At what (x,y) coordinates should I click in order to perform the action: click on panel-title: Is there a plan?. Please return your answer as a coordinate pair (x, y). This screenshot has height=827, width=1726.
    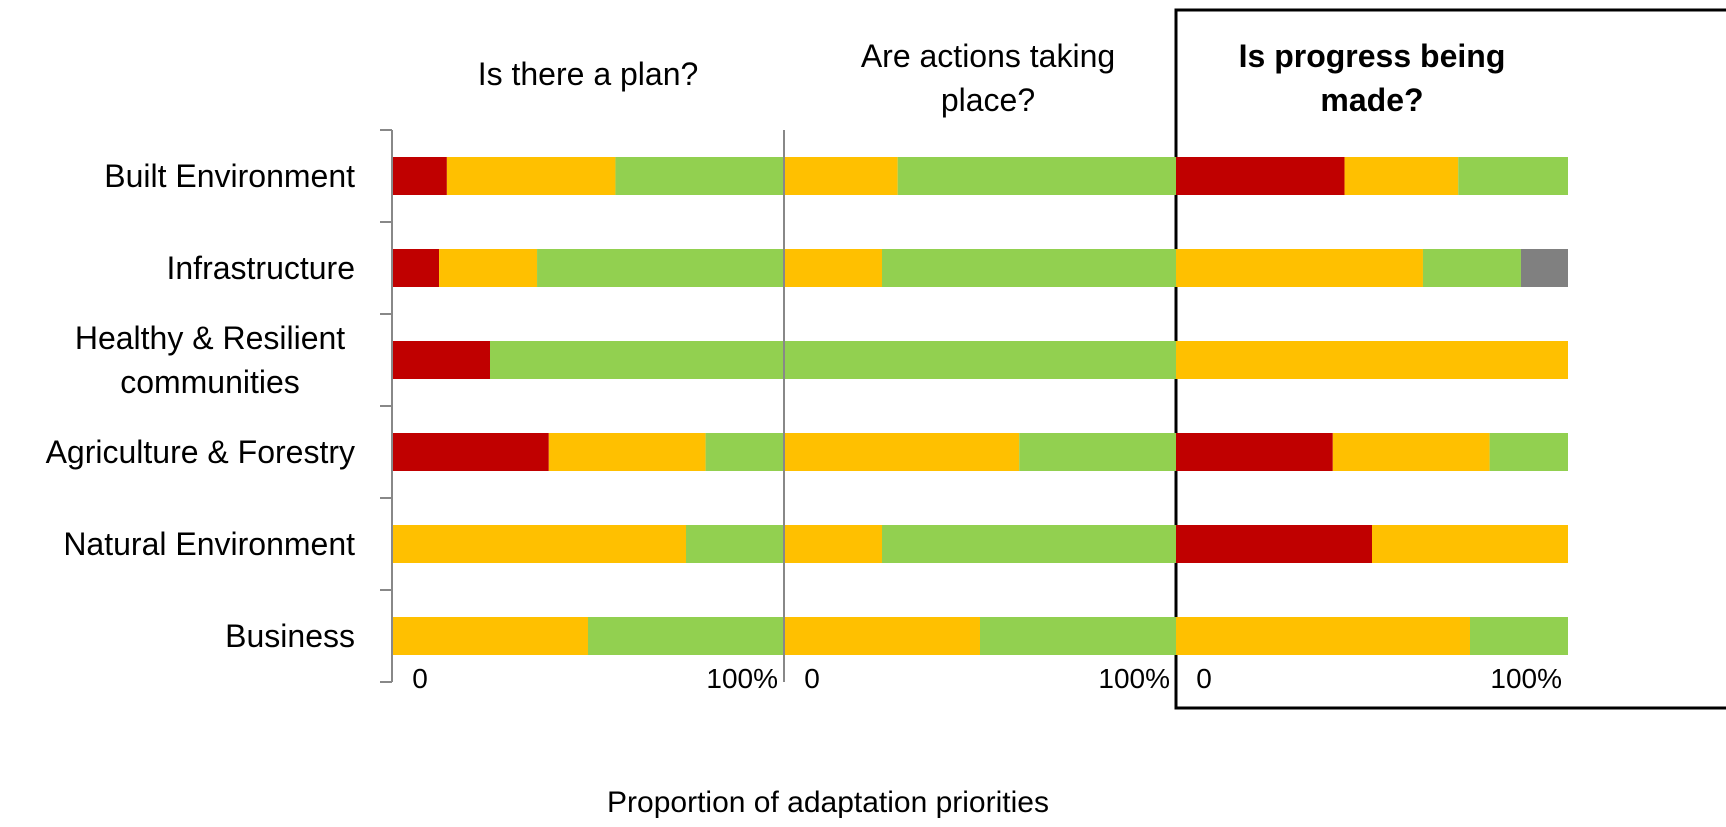
    Looking at the image, I should click on (588, 74).